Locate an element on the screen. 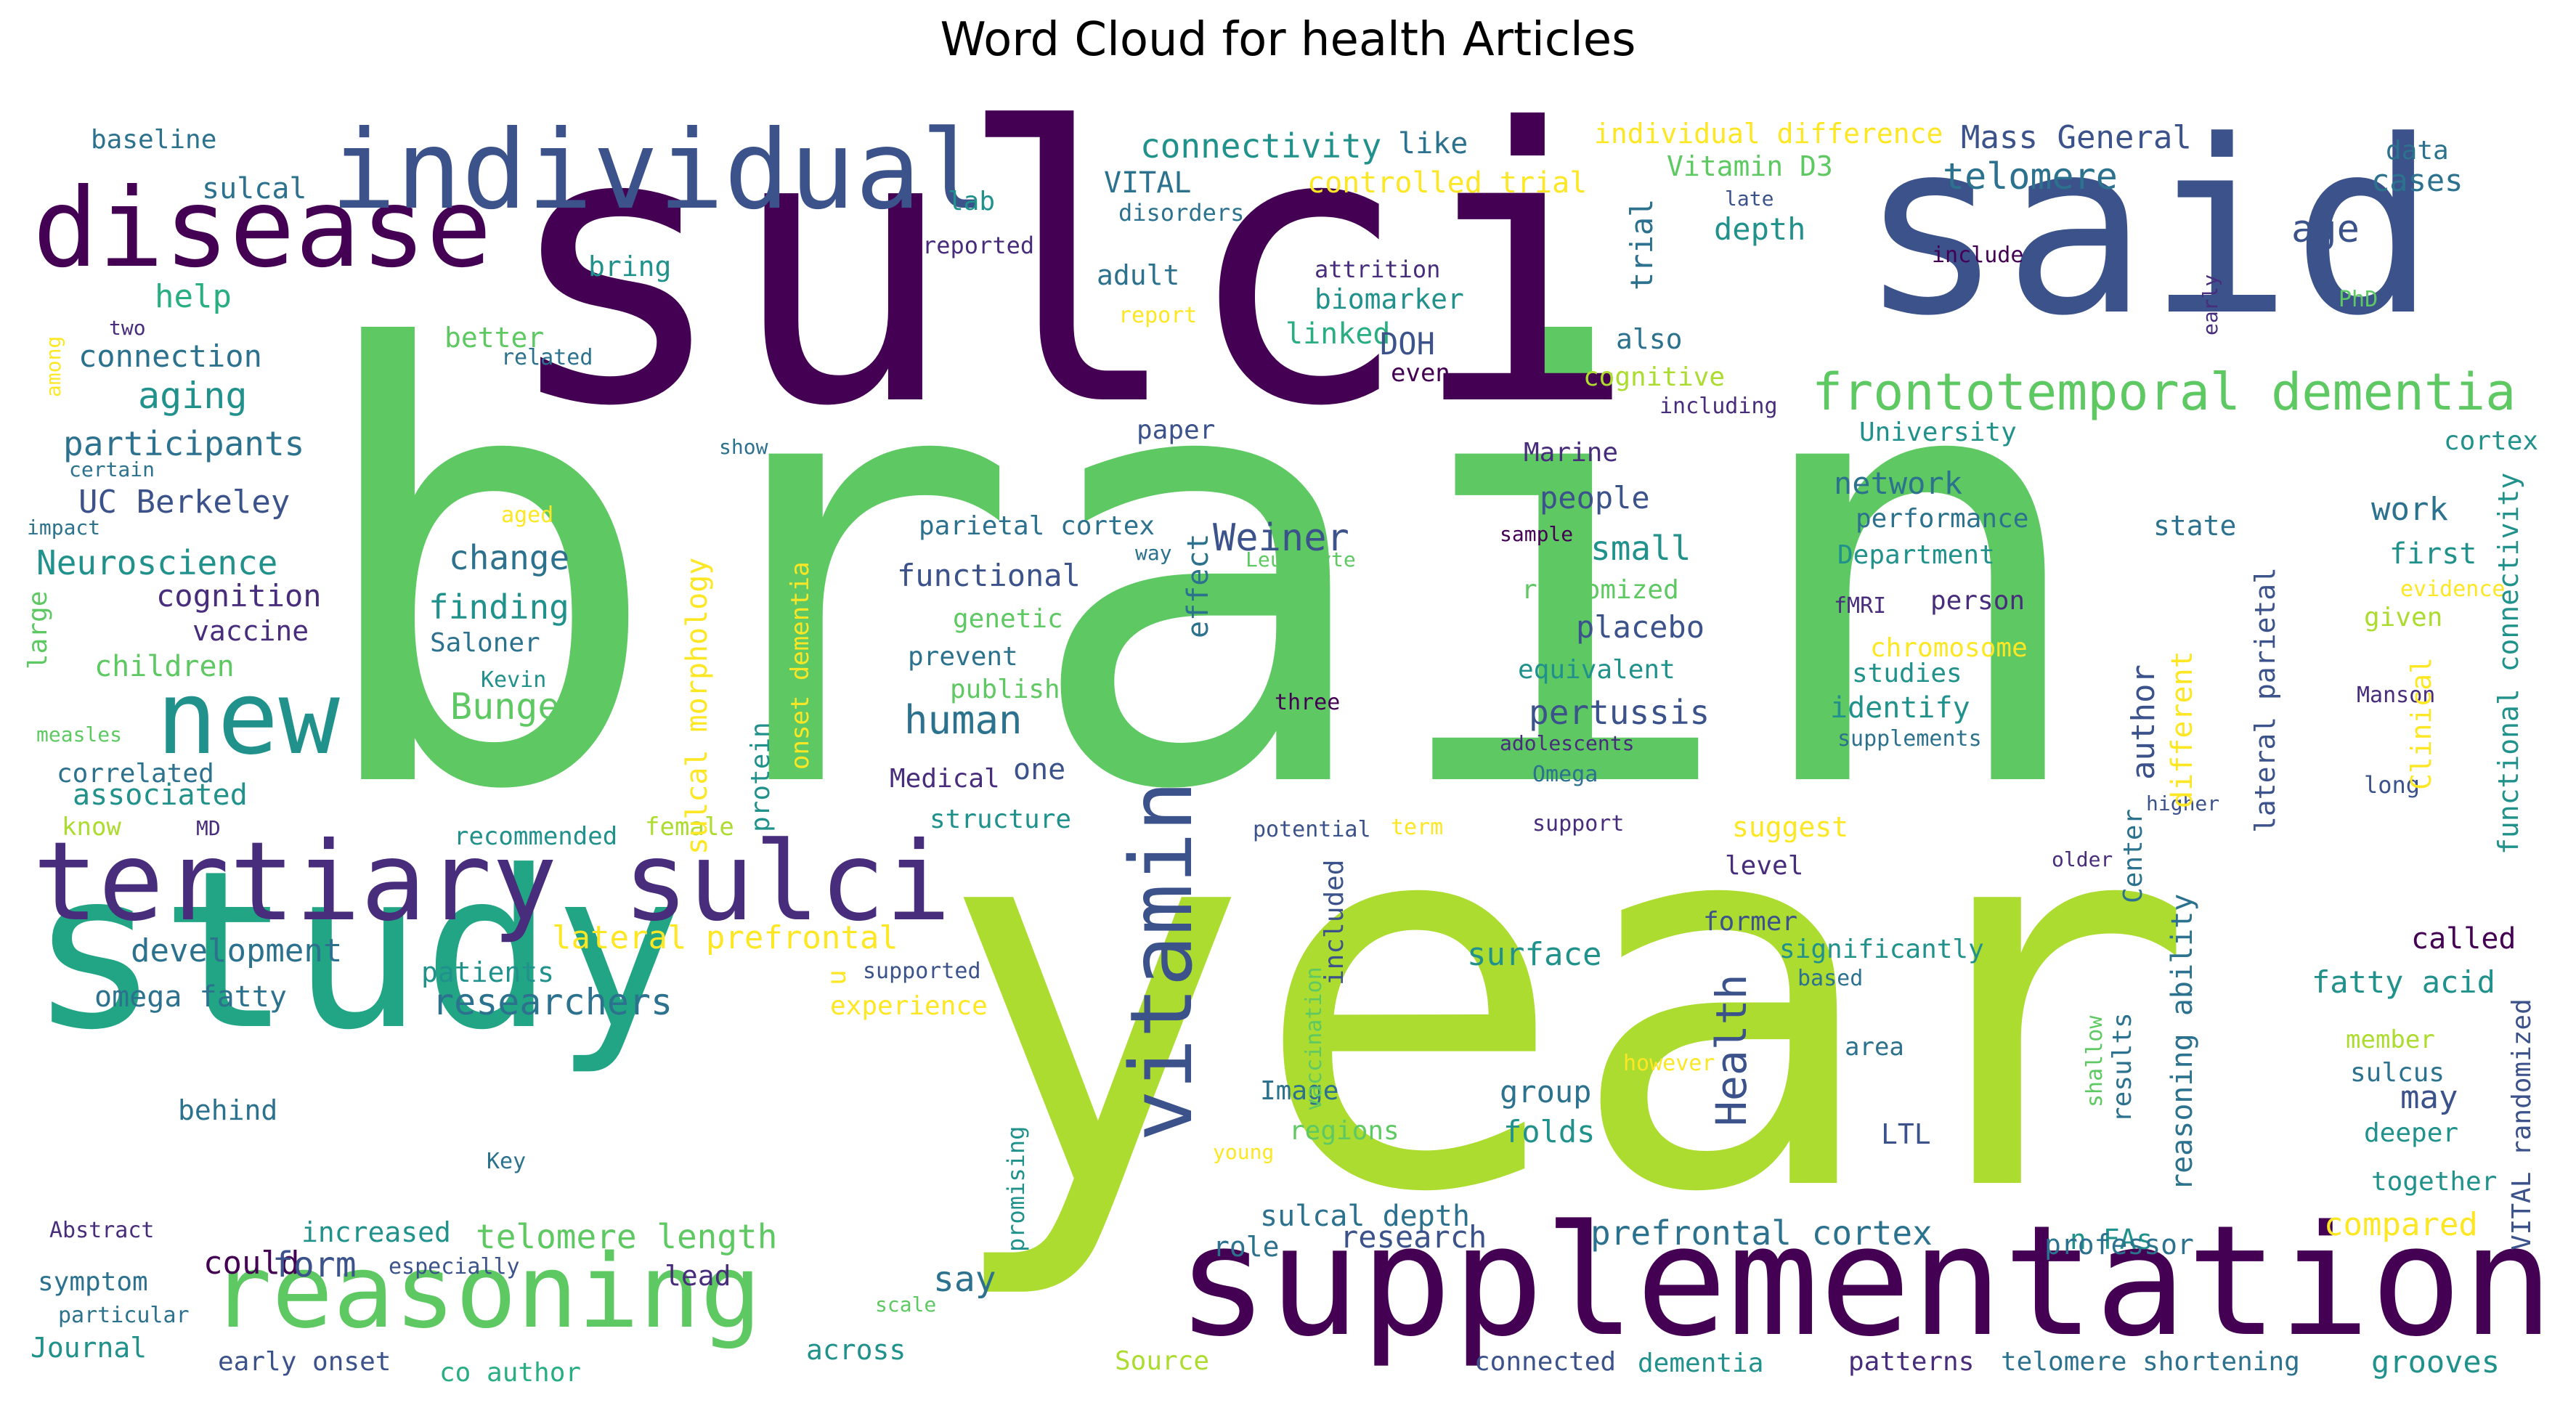  word-connection: connection is located at coordinates (170, 356).